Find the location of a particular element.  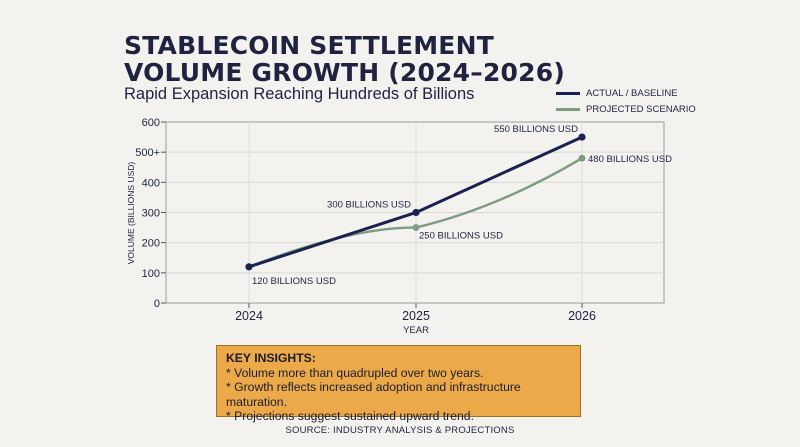

y-tick-label: 200 is located at coordinates (151, 244).